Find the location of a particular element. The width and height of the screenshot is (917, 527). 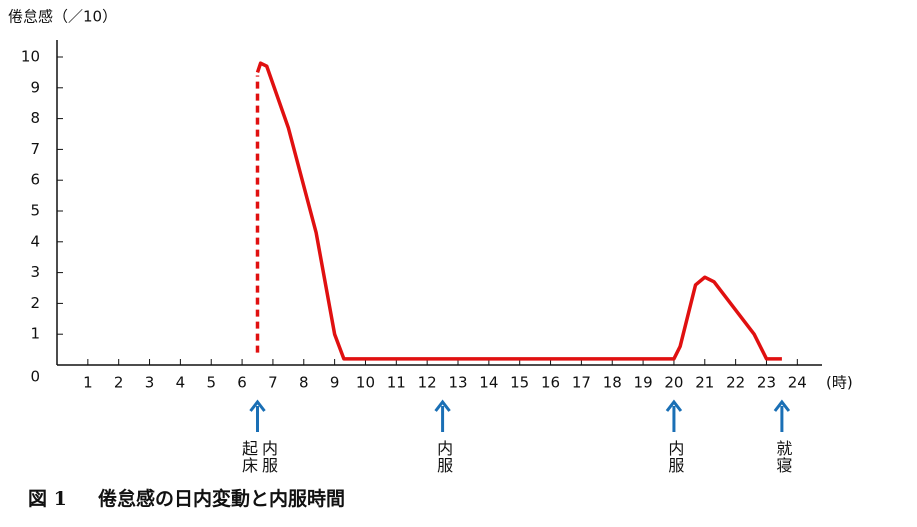

x-tick-label: 13 is located at coordinates (457, 383).